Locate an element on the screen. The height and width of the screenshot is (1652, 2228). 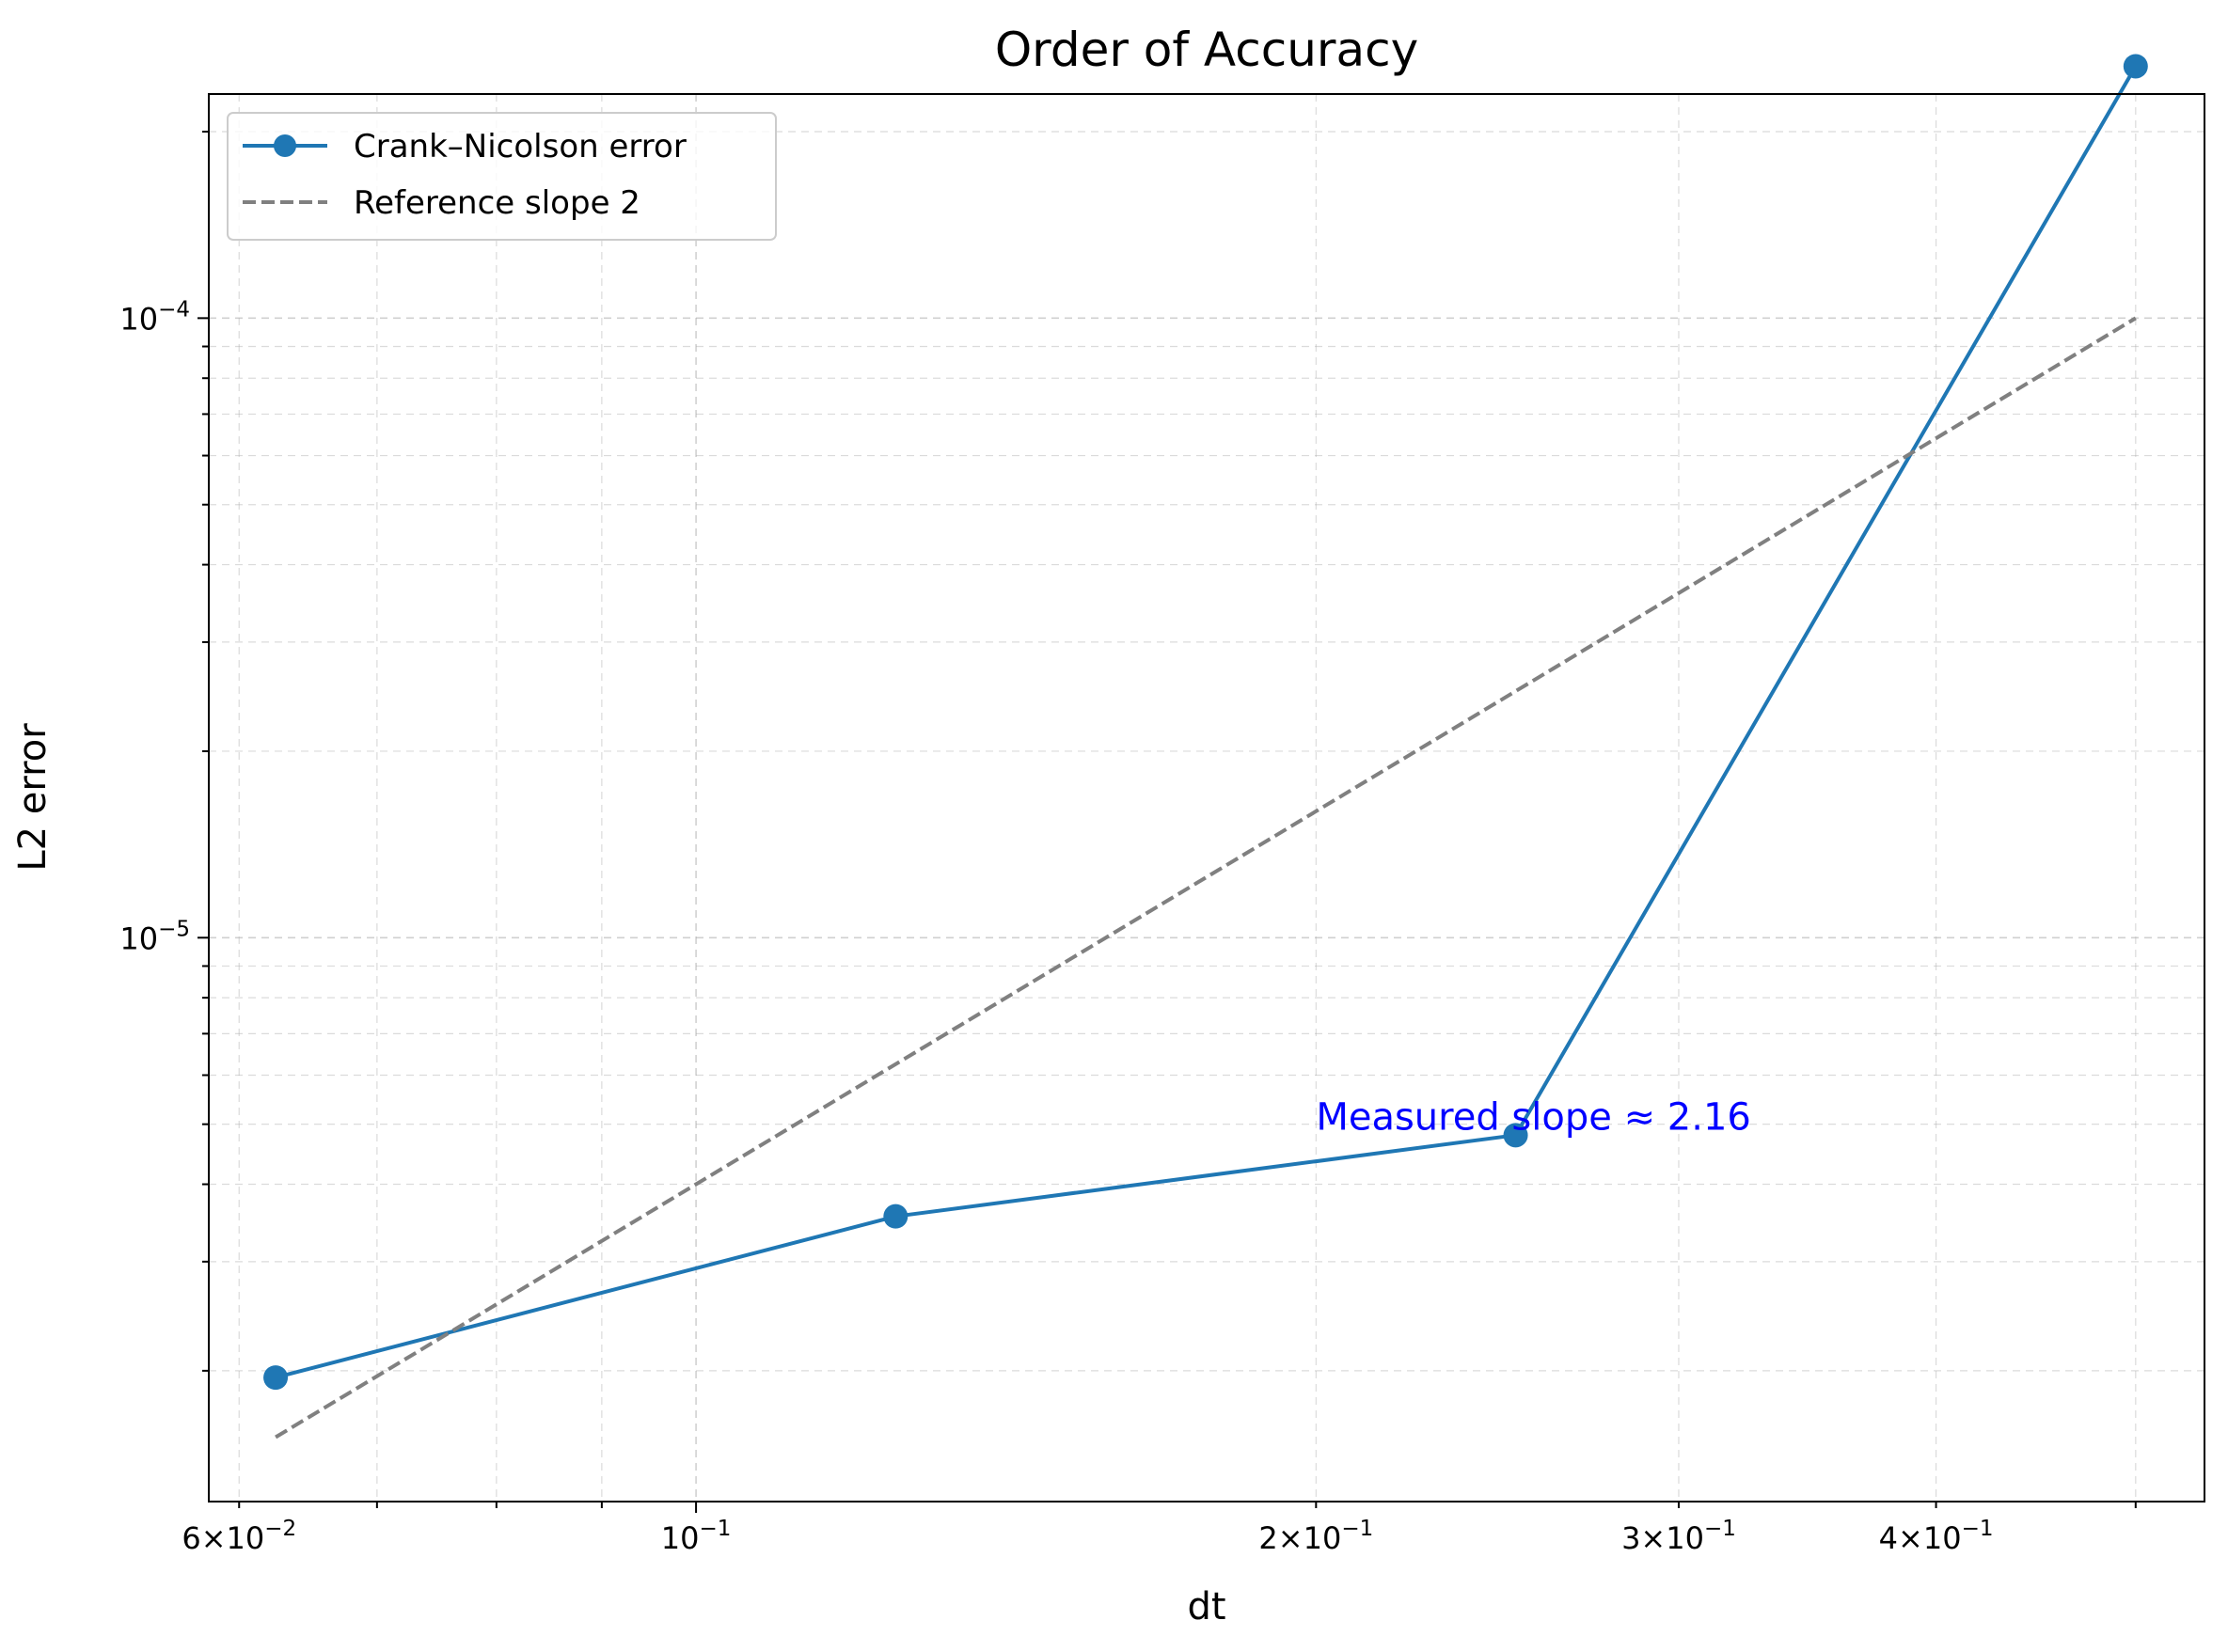
annotations: Measured slope ≈ 2.16 is located at coordinates (1534, 1117).